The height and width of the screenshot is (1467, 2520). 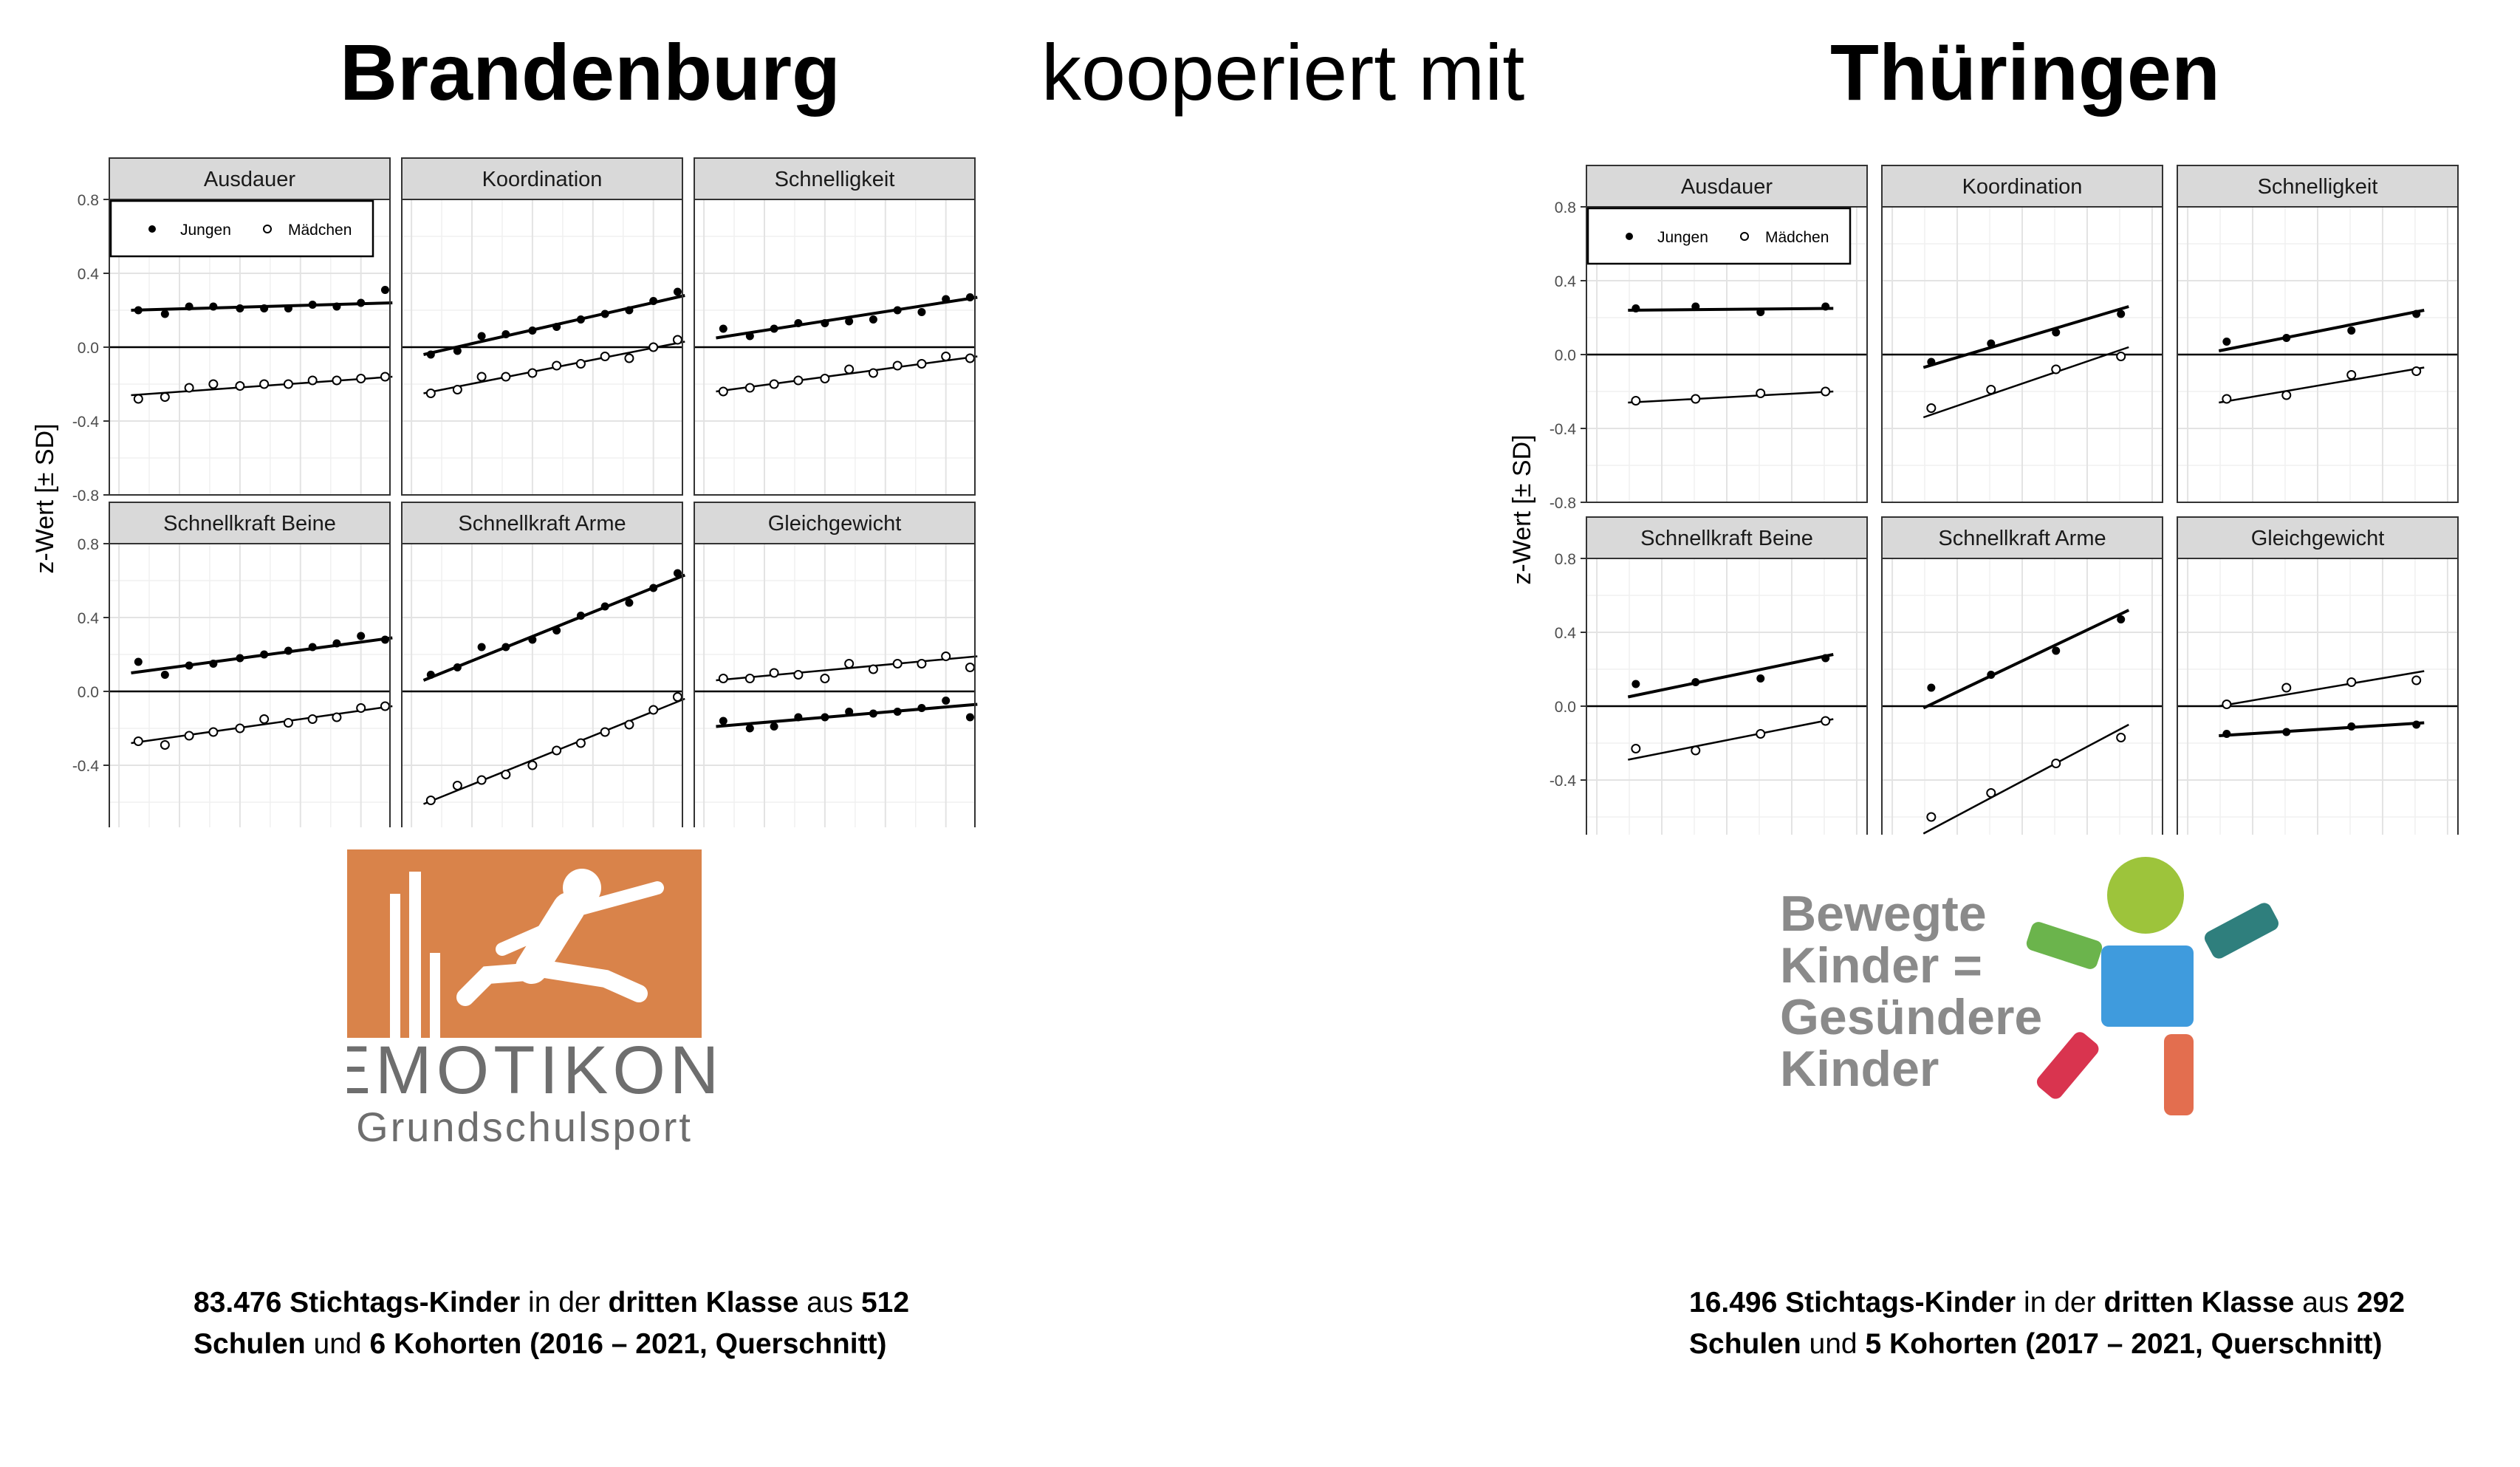 I want to click on caption-text: aus, so click(x=830, y=1303).